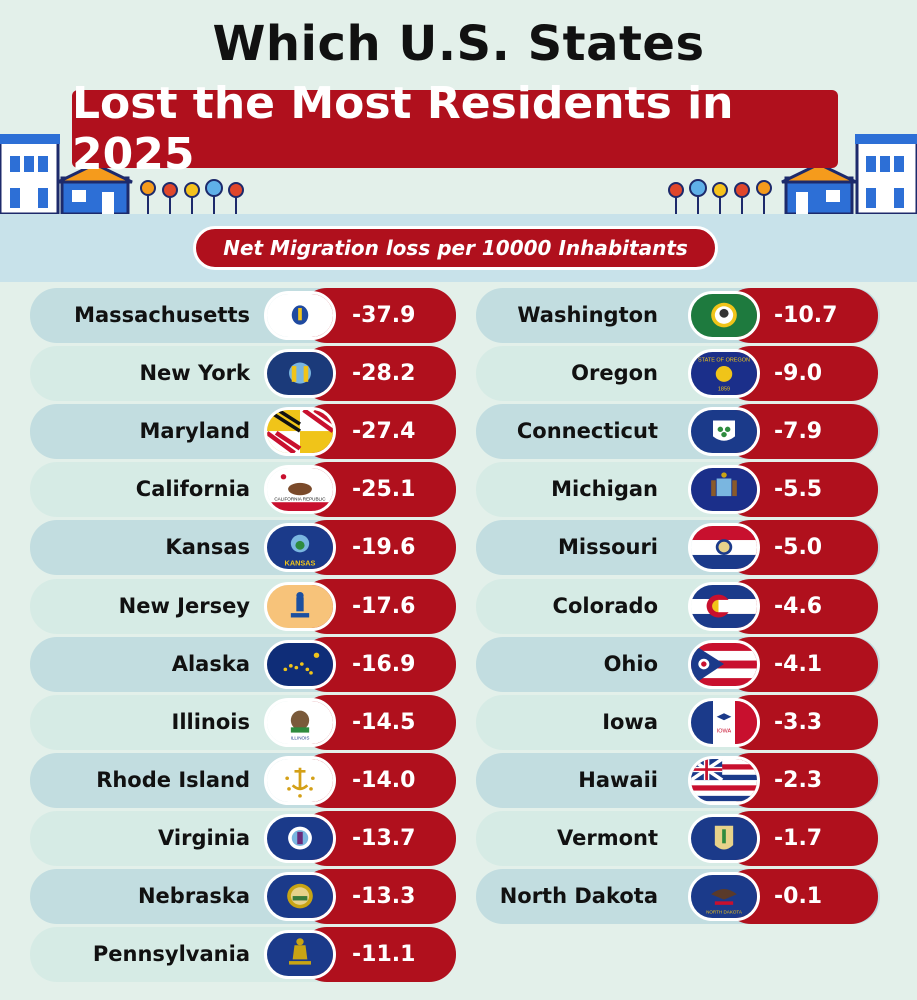 The width and height of the screenshot is (917, 1000). What do you see at coordinates (300, 315) in the screenshot?
I see `massachusetts-flag` at bounding box center [300, 315].